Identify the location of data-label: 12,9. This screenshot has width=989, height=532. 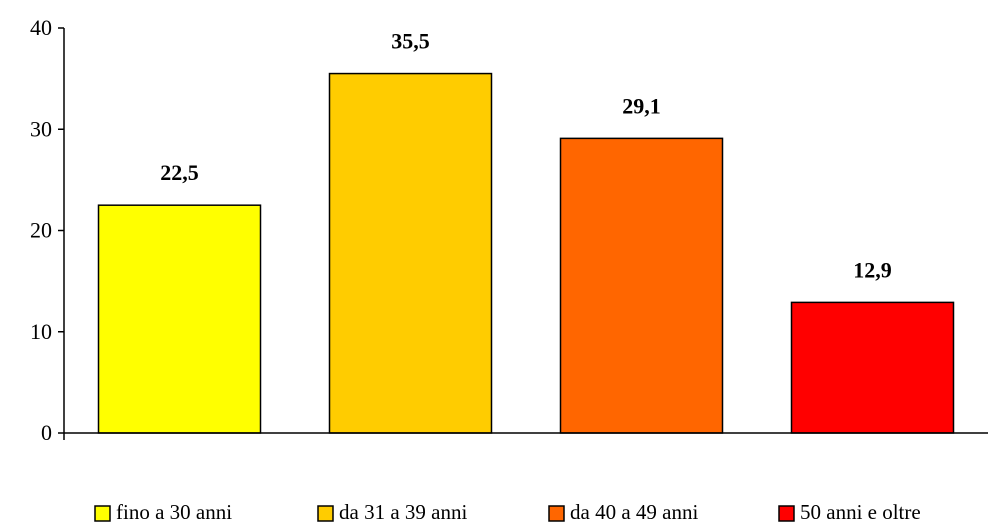
(872, 269).